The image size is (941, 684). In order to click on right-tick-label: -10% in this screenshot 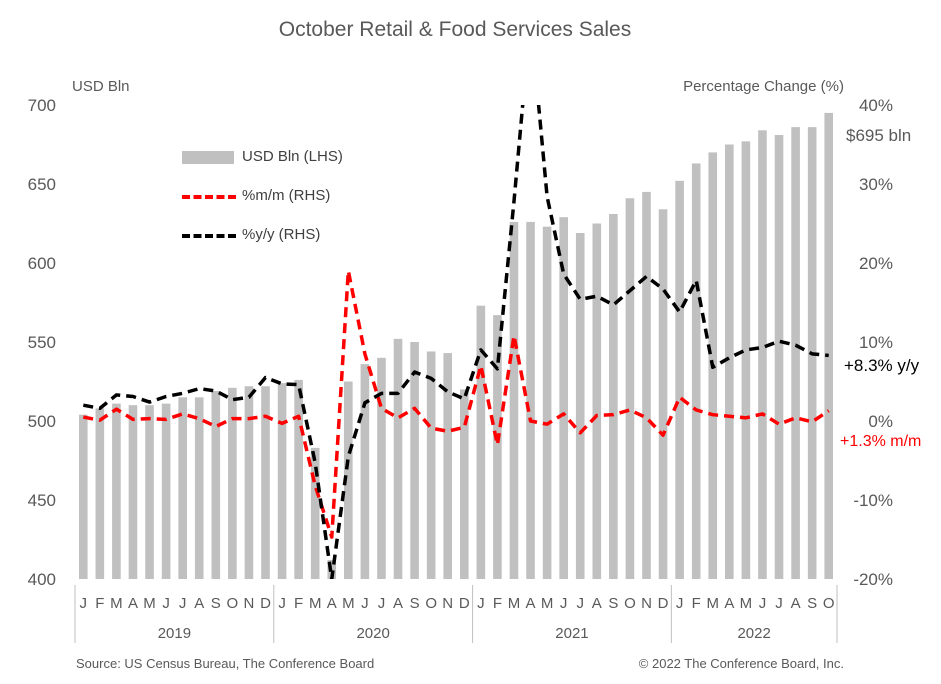, I will do `click(873, 500)`.